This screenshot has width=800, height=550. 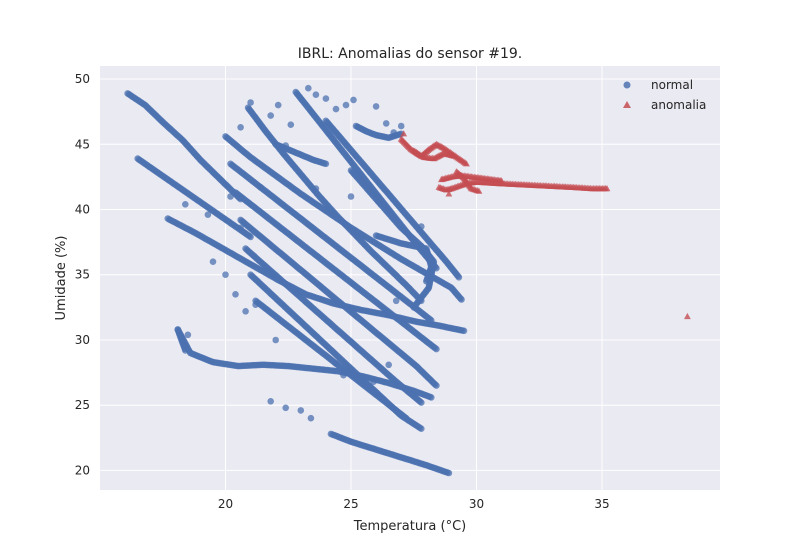 What do you see at coordinates (409, 526) in the screenshot?
I see `x-axis-title: Temperatura (°C)` at bounding box center [409, 526].